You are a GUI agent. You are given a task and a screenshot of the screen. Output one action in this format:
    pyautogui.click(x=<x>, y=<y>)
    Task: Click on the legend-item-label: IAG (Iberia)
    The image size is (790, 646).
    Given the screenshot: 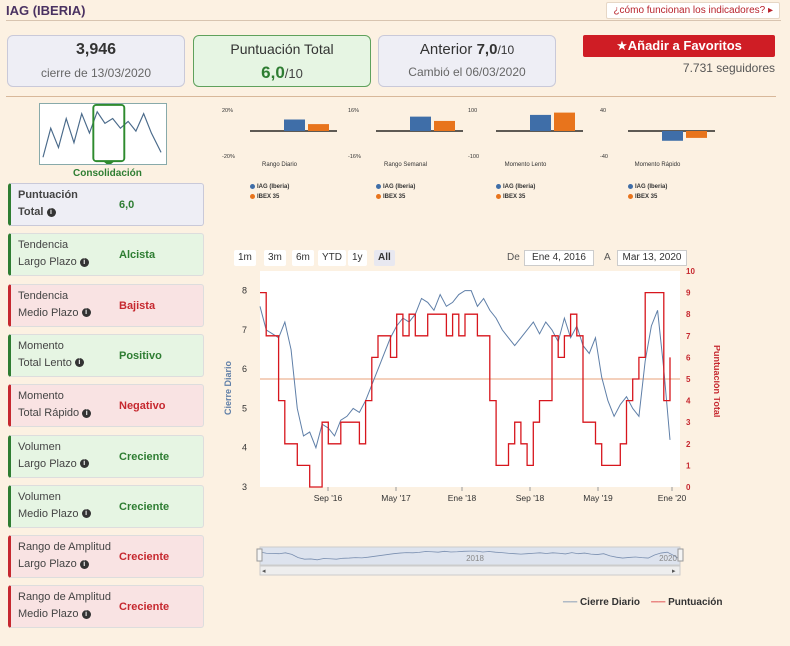 What is the action you would take?
    pyautogui.click(x=399, y=187)
    